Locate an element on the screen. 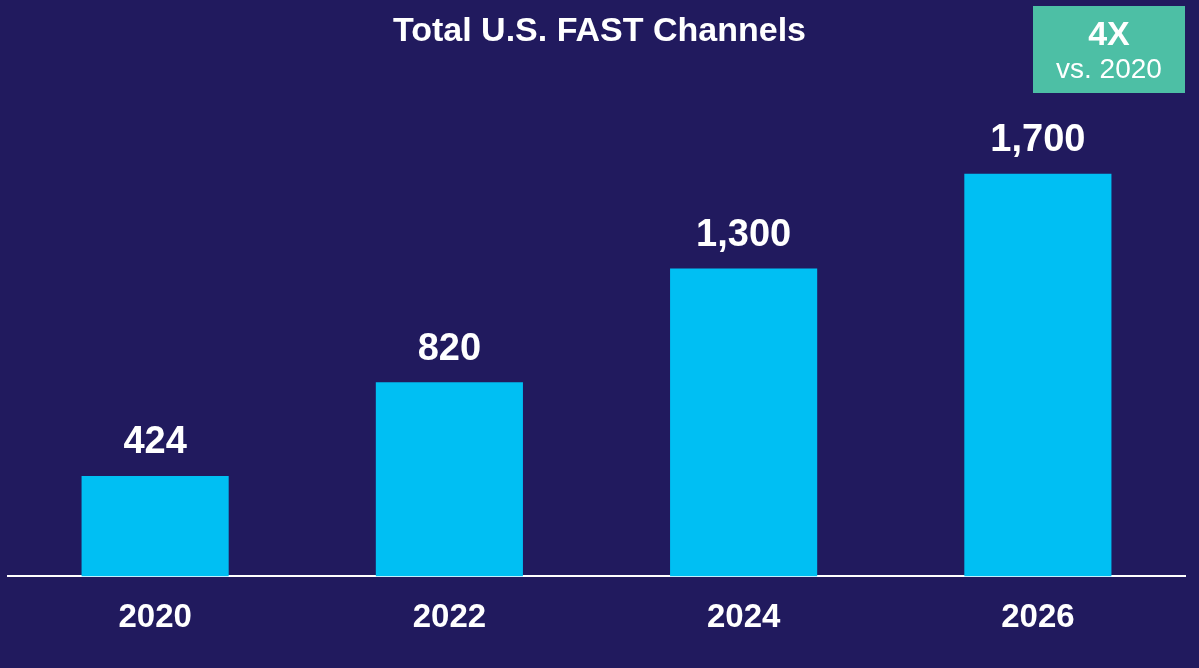 The image size is (1199, 668). chart-title: Total U.S. FAST Channels is located at coordinates (599, 29).